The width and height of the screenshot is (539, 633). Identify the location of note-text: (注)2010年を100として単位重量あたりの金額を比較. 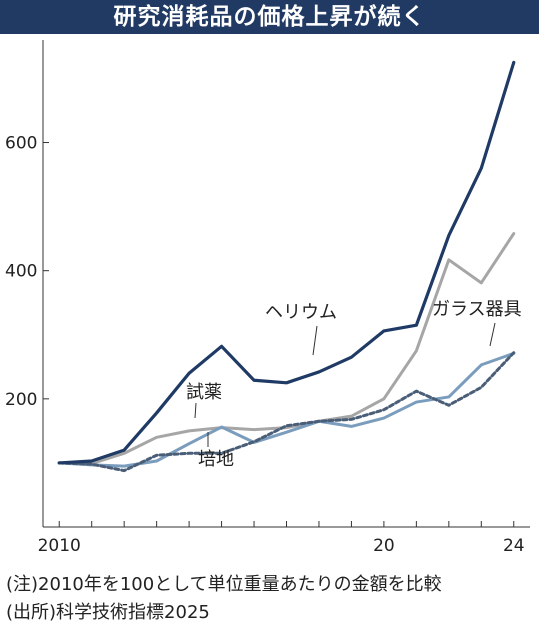
(224, 584).